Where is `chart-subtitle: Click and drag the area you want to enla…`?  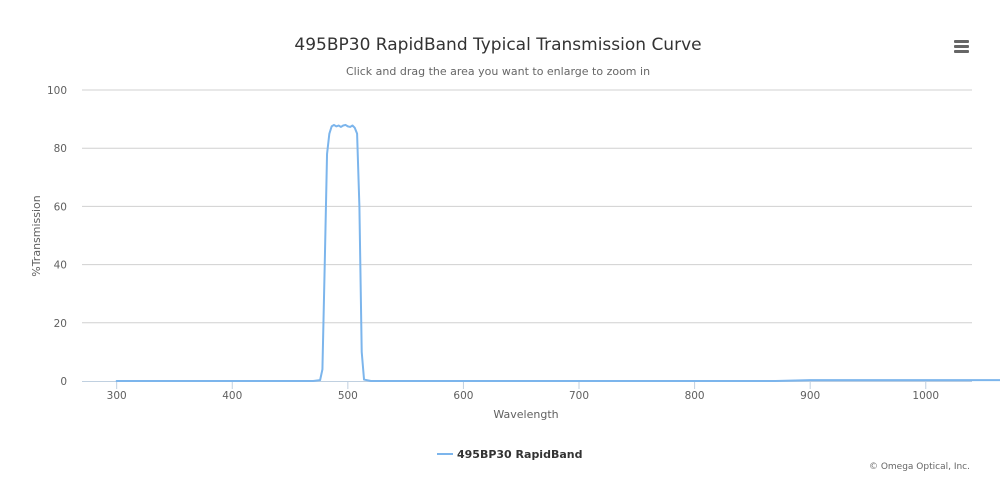 chart-subtitle: Click and drag the area you want to enla… is located at coordinates (498, 71).